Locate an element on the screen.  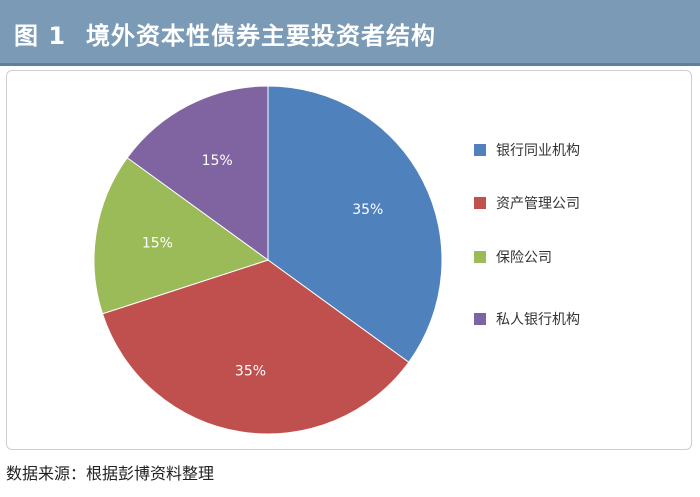
data-source-note: 数据来源：根据彭博资料整理 is located at coordinates (110, 473).